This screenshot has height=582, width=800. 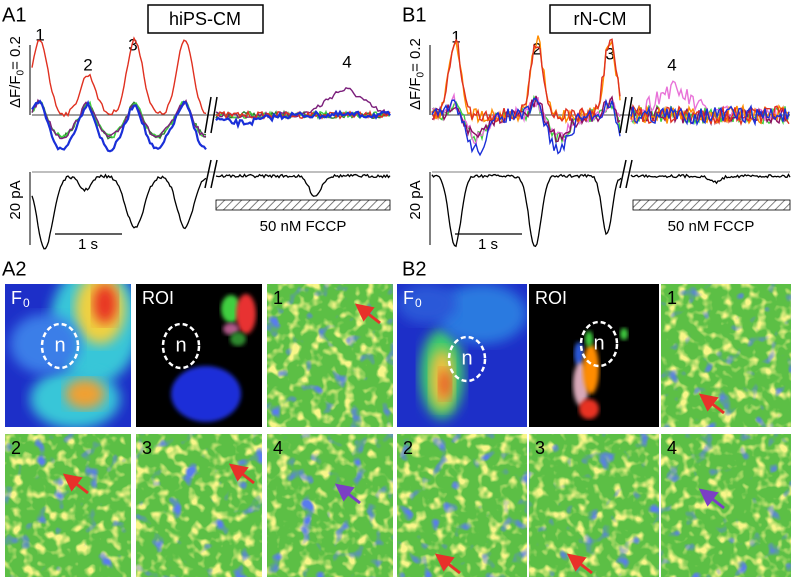 I want to click on panel-title: hiPS-CM, so click(x=205, y=19).